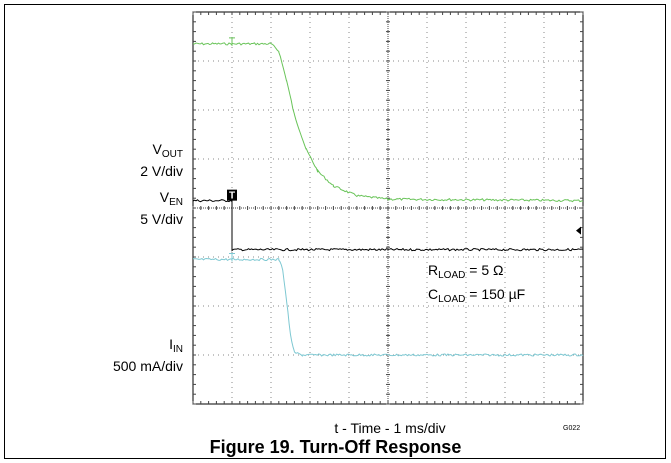  I want to click on rload-annotation: RLOAD = 5 Ω, so click(466, 271).